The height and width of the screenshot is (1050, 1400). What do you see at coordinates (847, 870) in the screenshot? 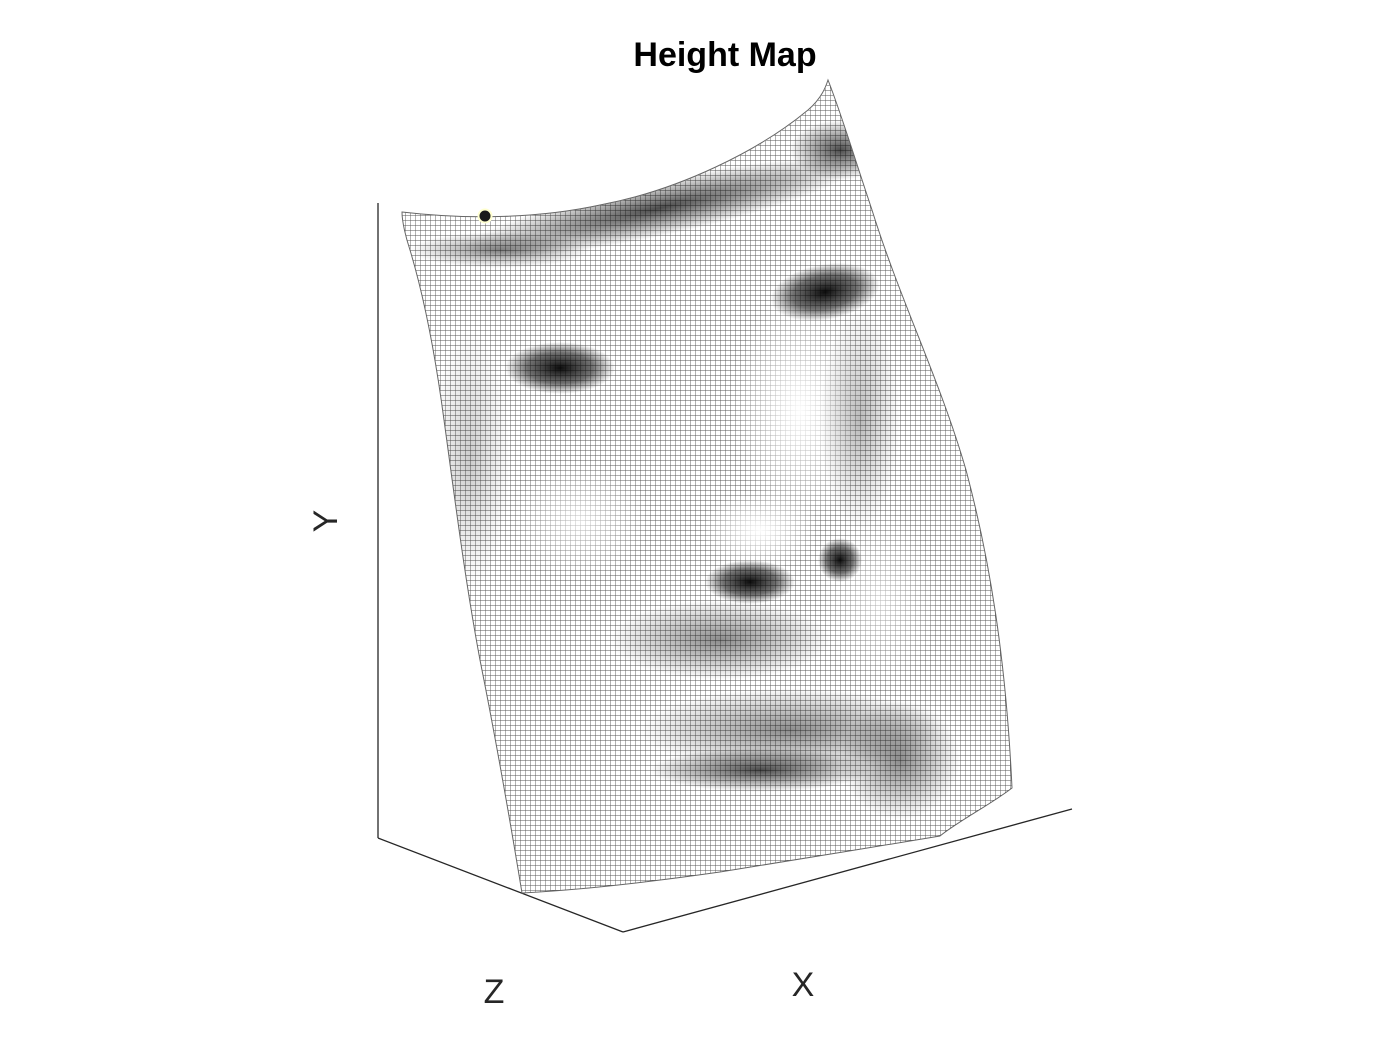
I see `x-axis-line` at bounding box center [847, 870].